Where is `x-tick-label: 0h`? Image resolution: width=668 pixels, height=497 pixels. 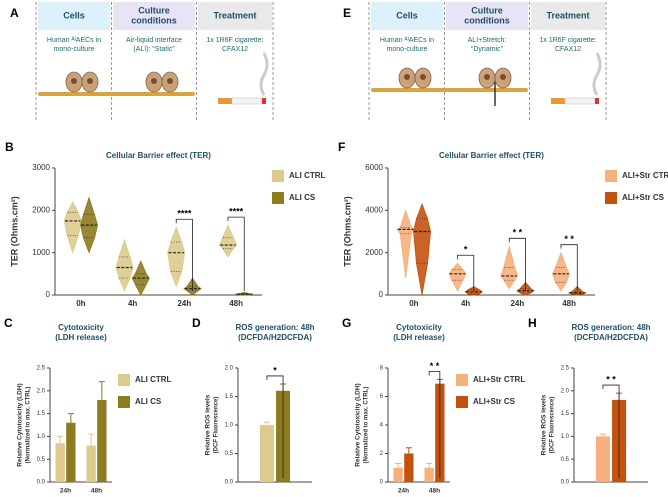
x-tick-label: 0h is located at coordinates (413, 303).